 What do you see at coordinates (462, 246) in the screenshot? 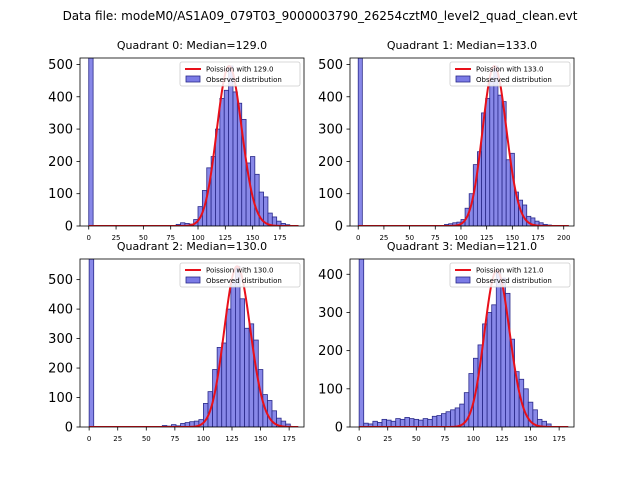
I see `subplot-title: Quadrant 3: Median=121.0` at bounding box center [462, 246].